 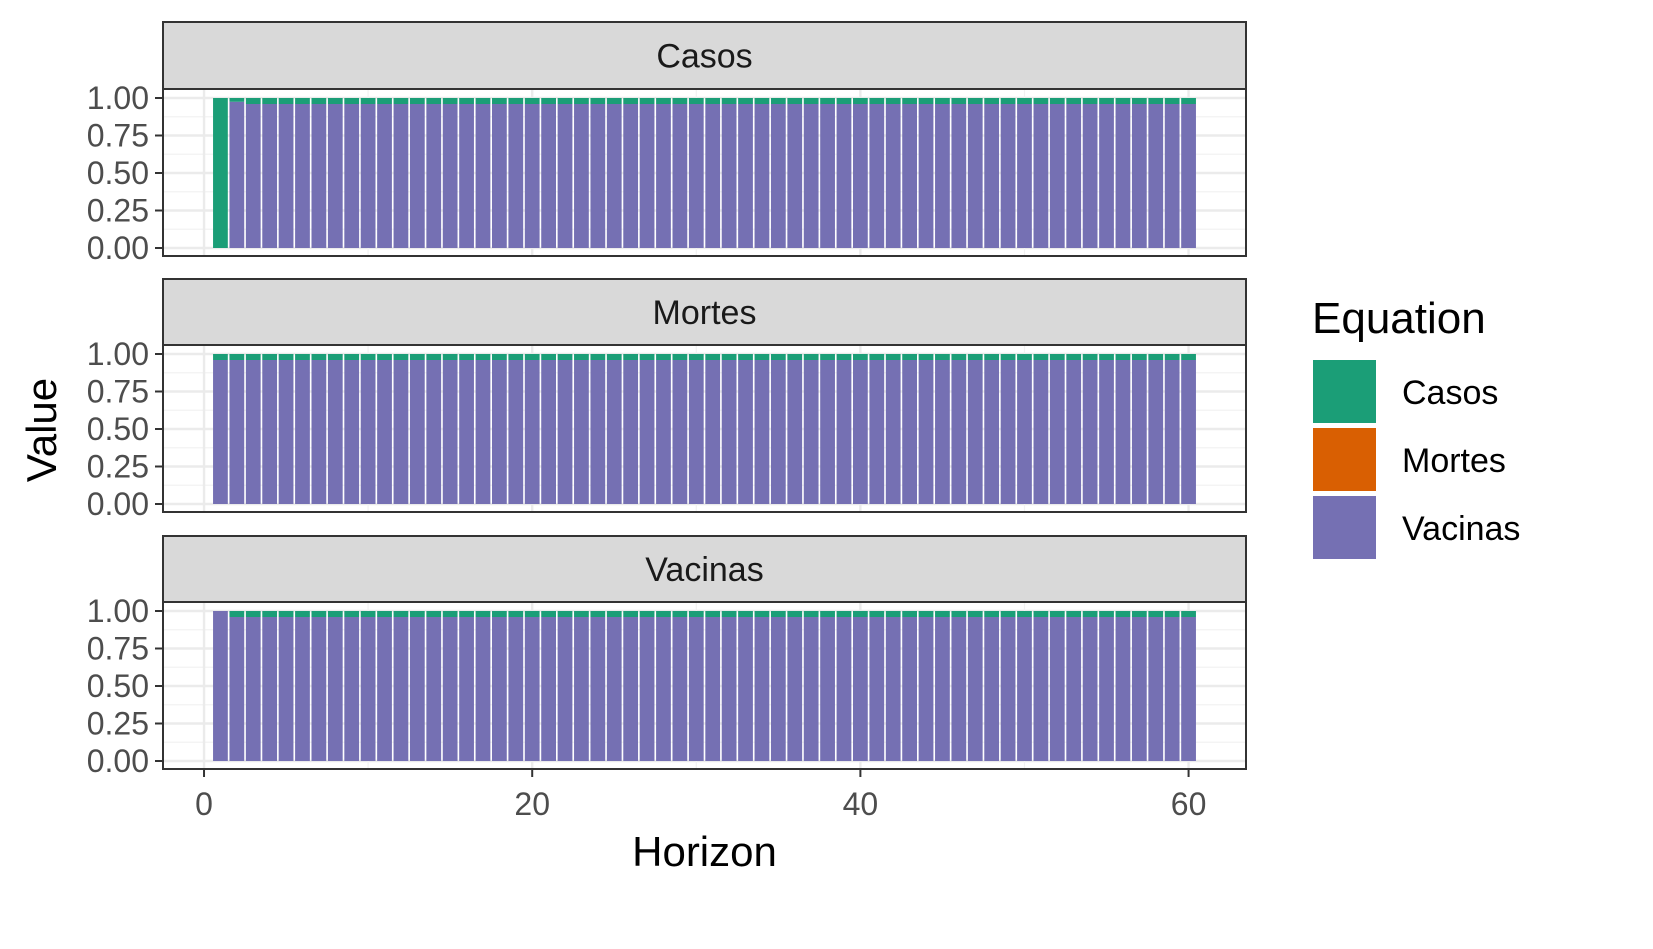 What do you see at coordinates (118, 429) in the screenshot?
I see `y-tick-label: 0.50` at bounding box center [118, 429].